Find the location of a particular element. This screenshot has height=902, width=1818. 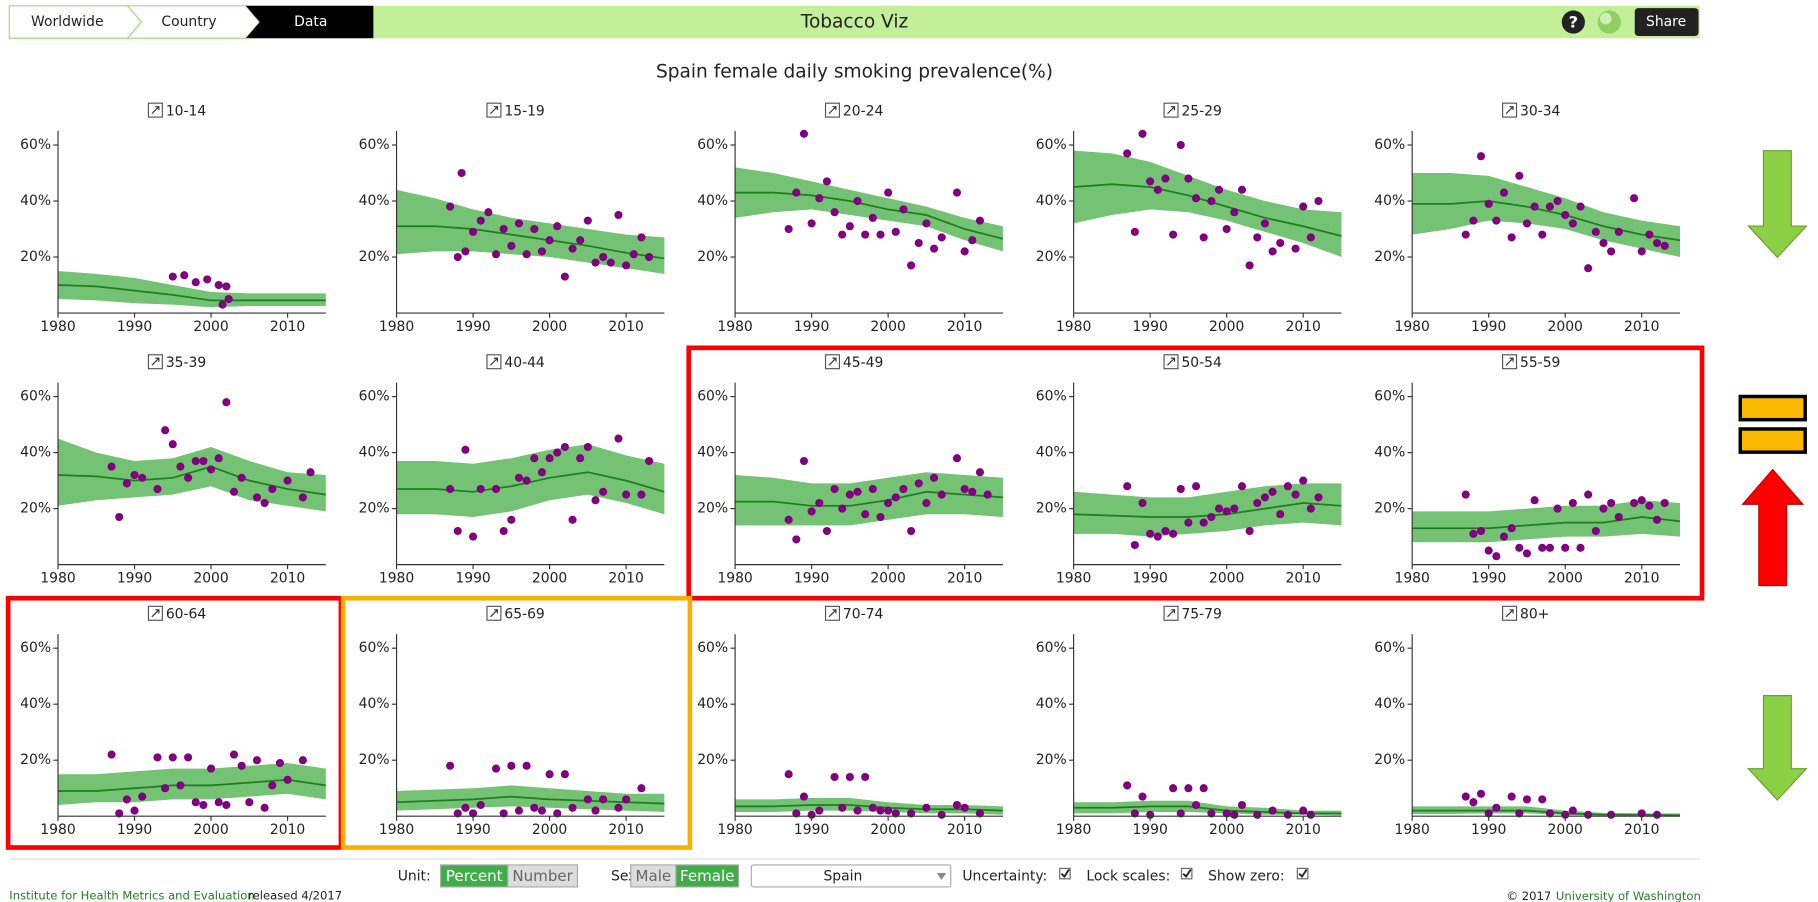

panel-title: 45-49 is located at coordinates (863, 363).